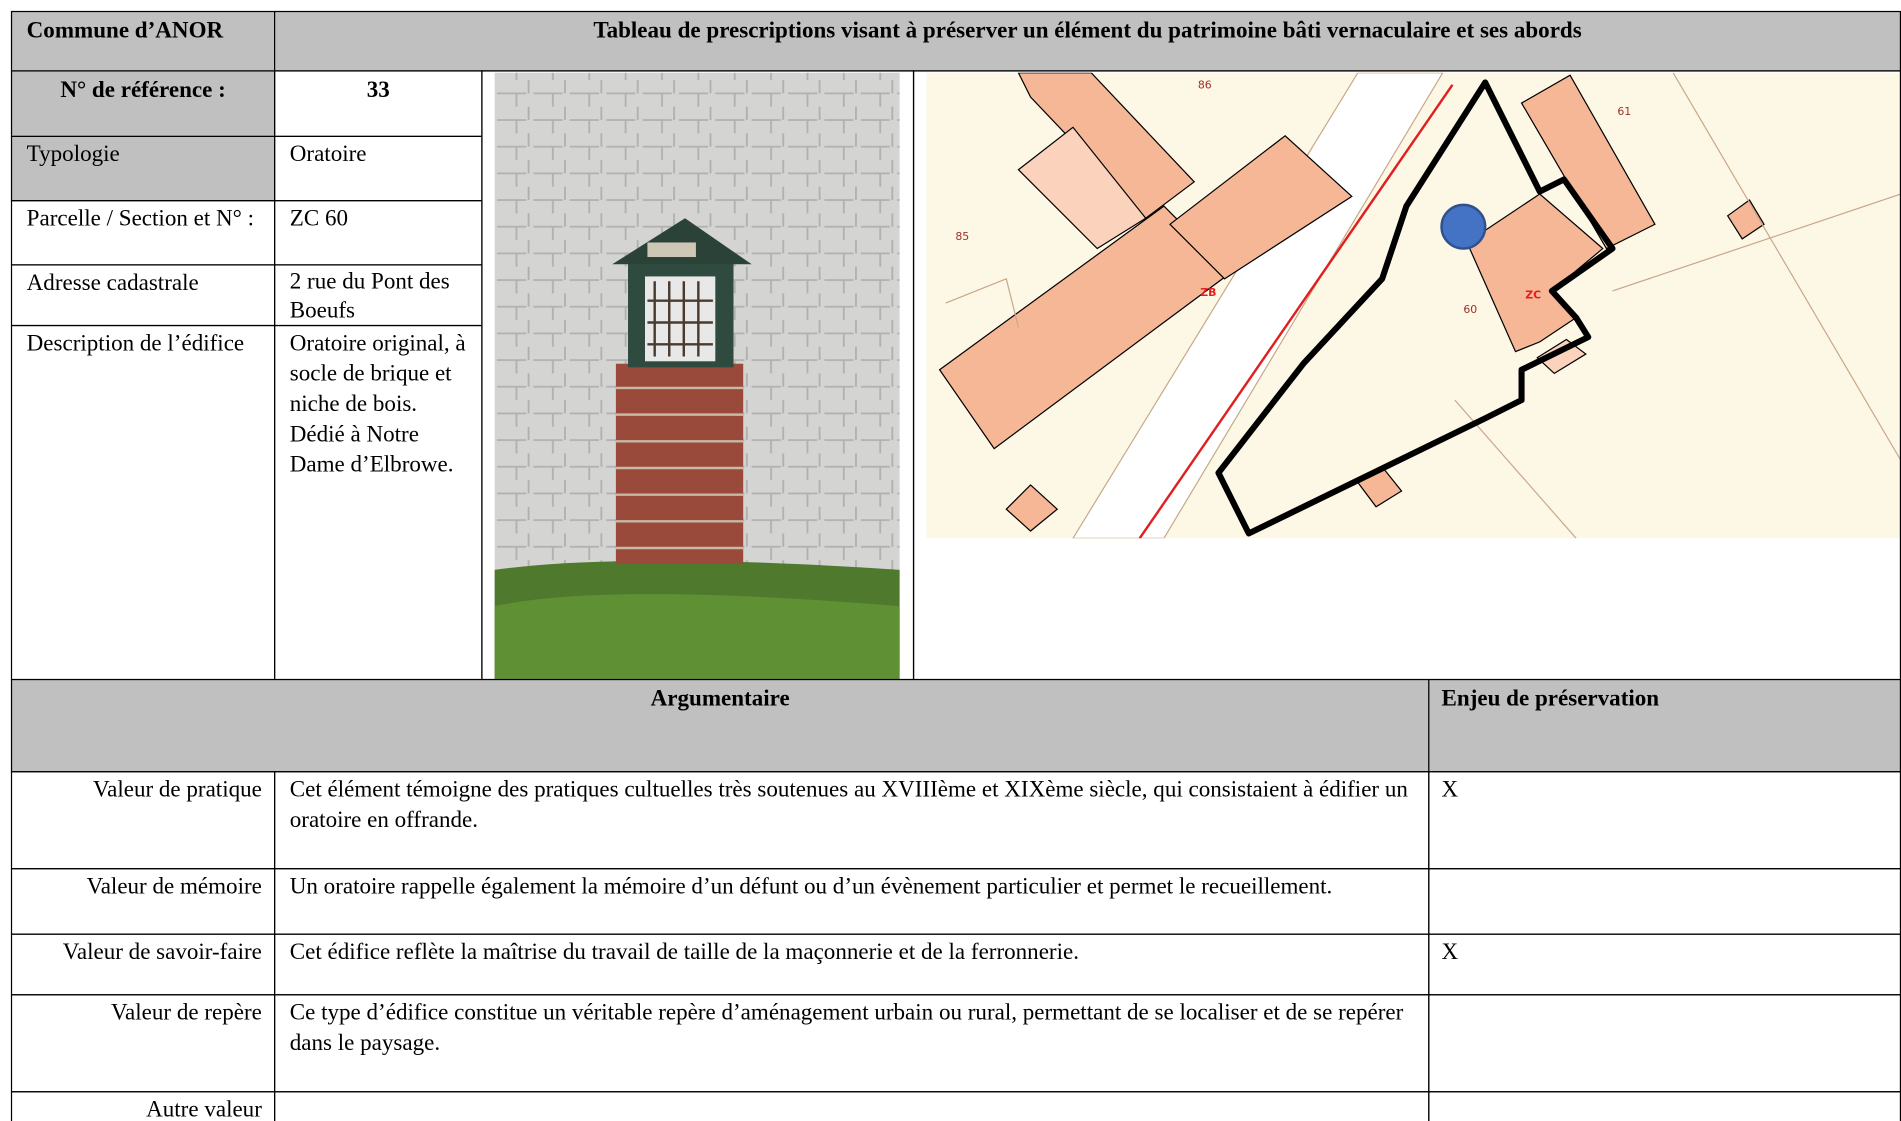 This screenshot has height=1121, width=1901. What do you see at coordinates (143, 820) in the screenshot?
I see `cell: Valeur de pratique` at bounding box center [143, 820].